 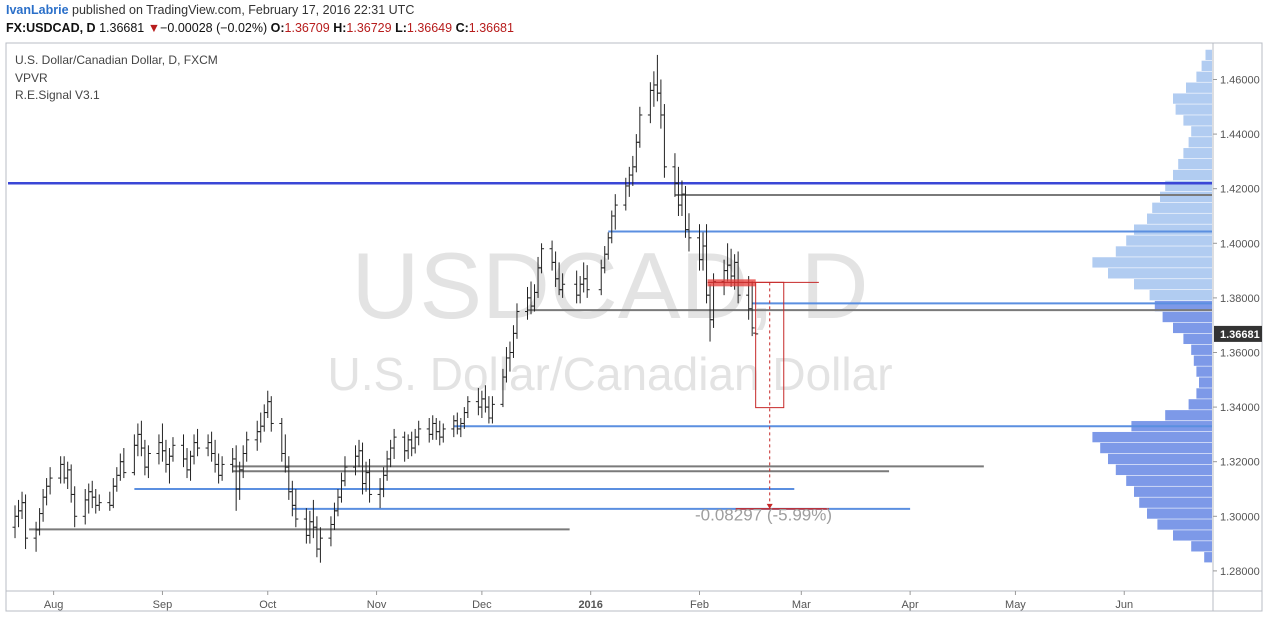 What do you see at coordinates (116, 60) in the screenshot?
I see `legend-series: U.S. Dollar/Canadian Dollar, D, FXCM` at bounding box center [116, 60].